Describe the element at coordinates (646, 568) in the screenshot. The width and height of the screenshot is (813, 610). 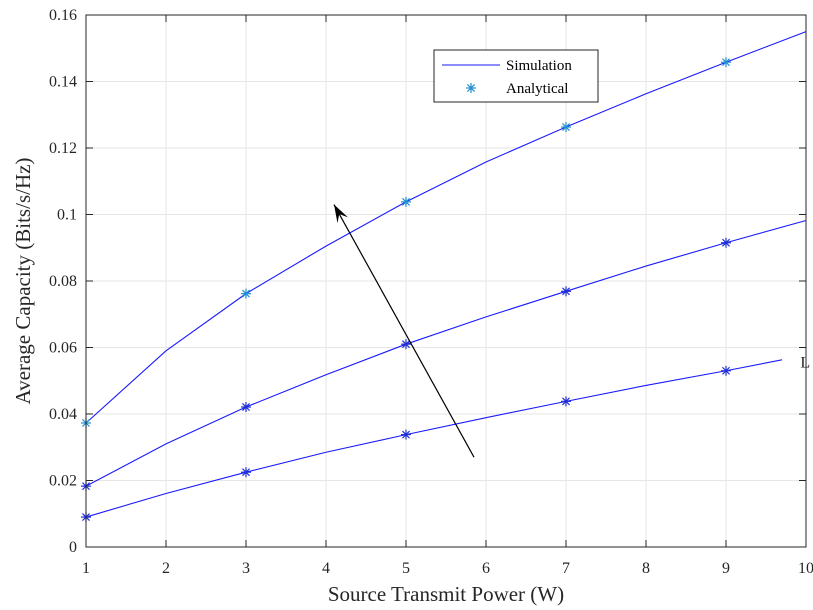
I see `x-tick-label: 8` at that location.